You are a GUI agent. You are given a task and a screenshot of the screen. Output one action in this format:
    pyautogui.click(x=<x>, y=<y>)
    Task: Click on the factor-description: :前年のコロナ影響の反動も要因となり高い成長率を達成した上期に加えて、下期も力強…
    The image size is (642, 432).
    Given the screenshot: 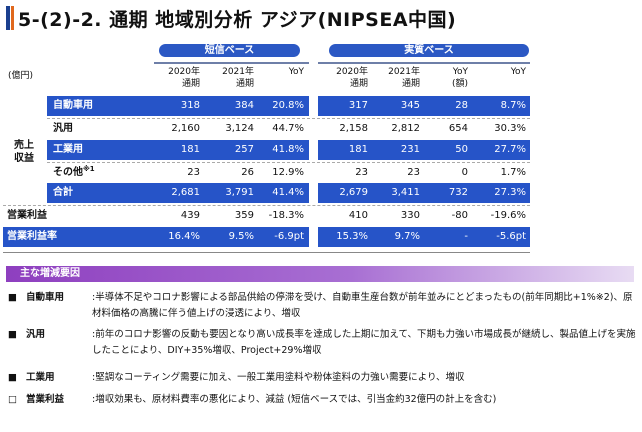 What is the action you would take?
    pyautogui.click(x=364, y=342)
    